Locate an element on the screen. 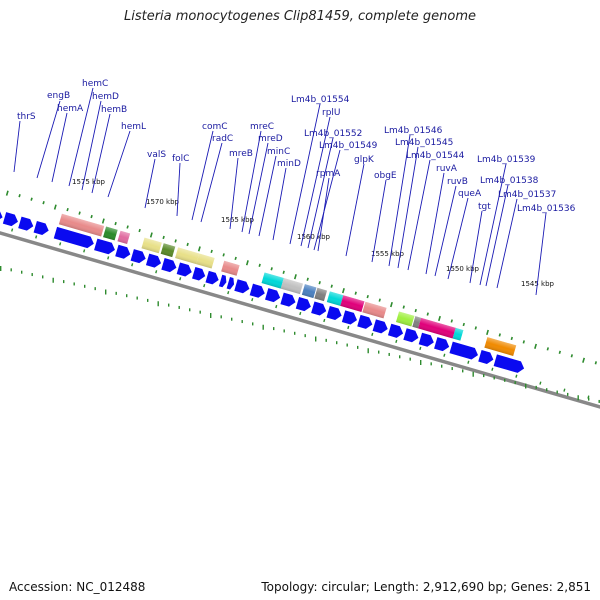 Image resolution: width=600 pixels, height=600 pixels. gene-label-Lm4b_01554: Lm4b_01554 is located at coordinates (320, 100).